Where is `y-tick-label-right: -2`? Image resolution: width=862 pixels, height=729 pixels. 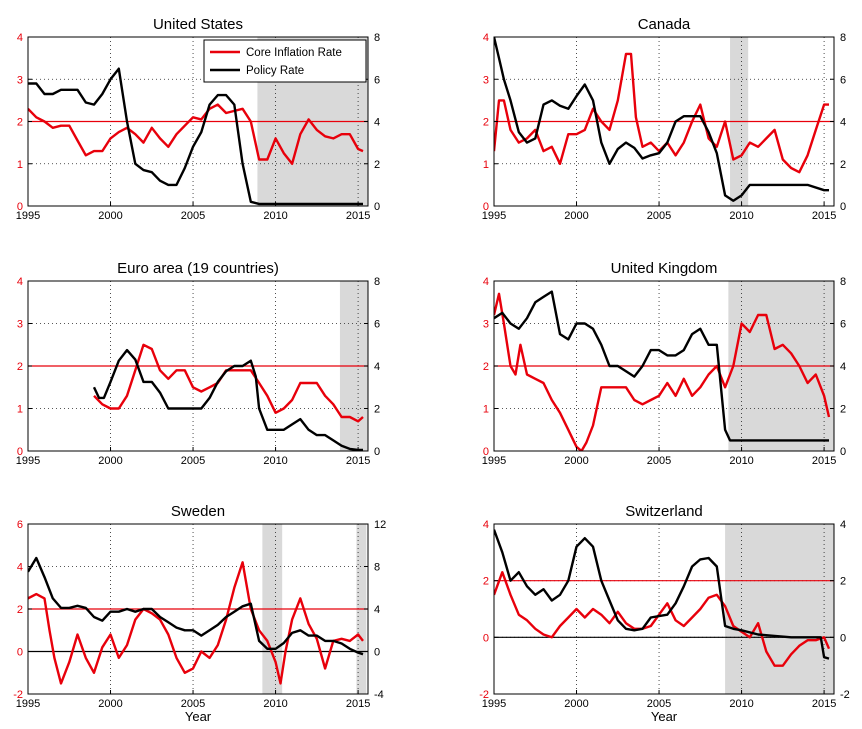
y-tick-label-right: -2 is located at coordinates (845, 695).